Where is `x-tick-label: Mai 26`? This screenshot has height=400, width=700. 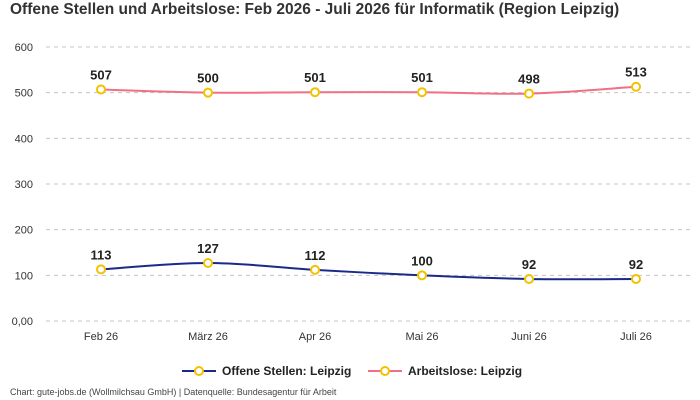
x-tick-label: Mai 26 is located at coordinates (421, 337).